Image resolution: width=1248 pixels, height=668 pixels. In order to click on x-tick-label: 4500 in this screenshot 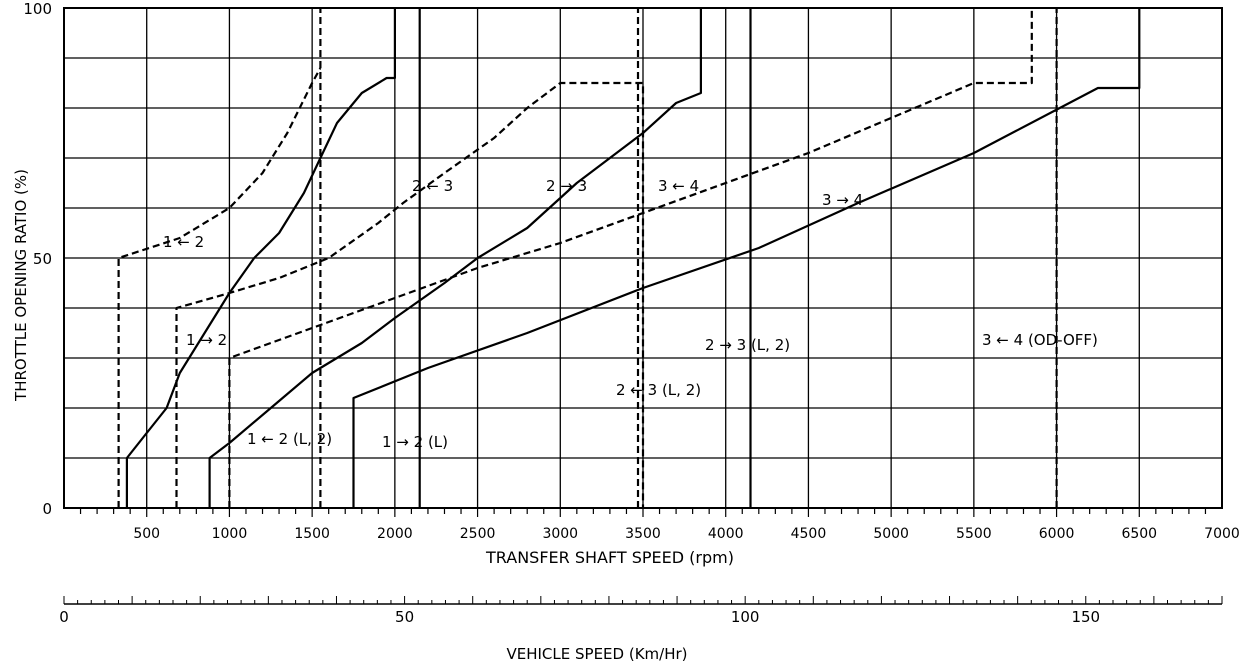, I will do `click(809, 534)`.